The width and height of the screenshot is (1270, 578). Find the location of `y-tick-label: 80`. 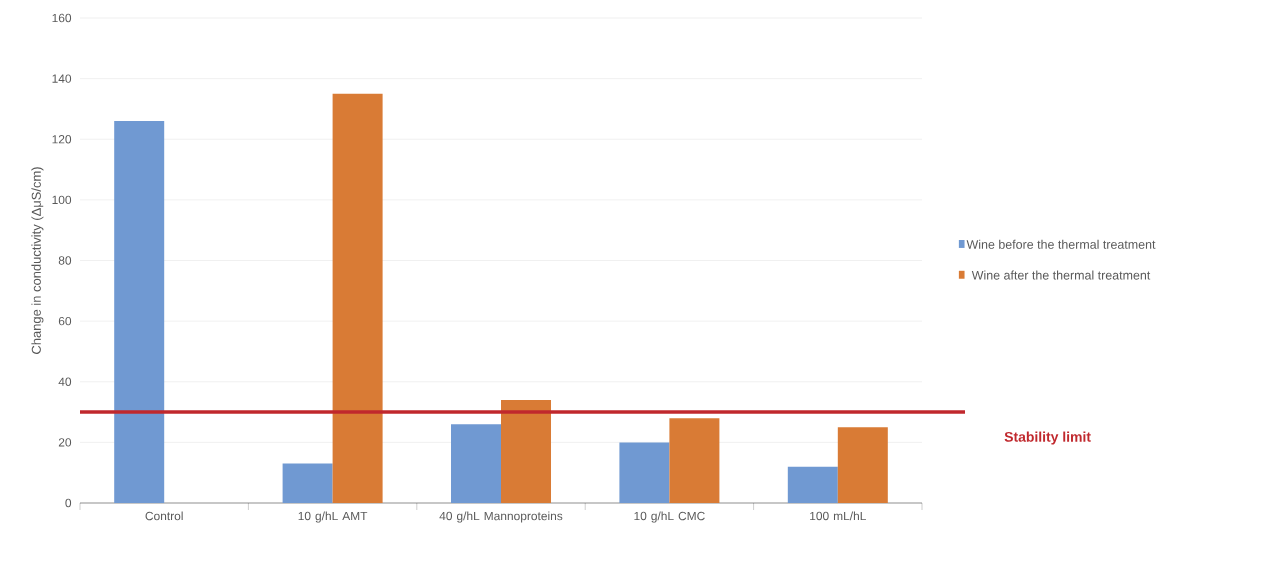

y-tick-label: 80 is located at coordinates (65, 260).